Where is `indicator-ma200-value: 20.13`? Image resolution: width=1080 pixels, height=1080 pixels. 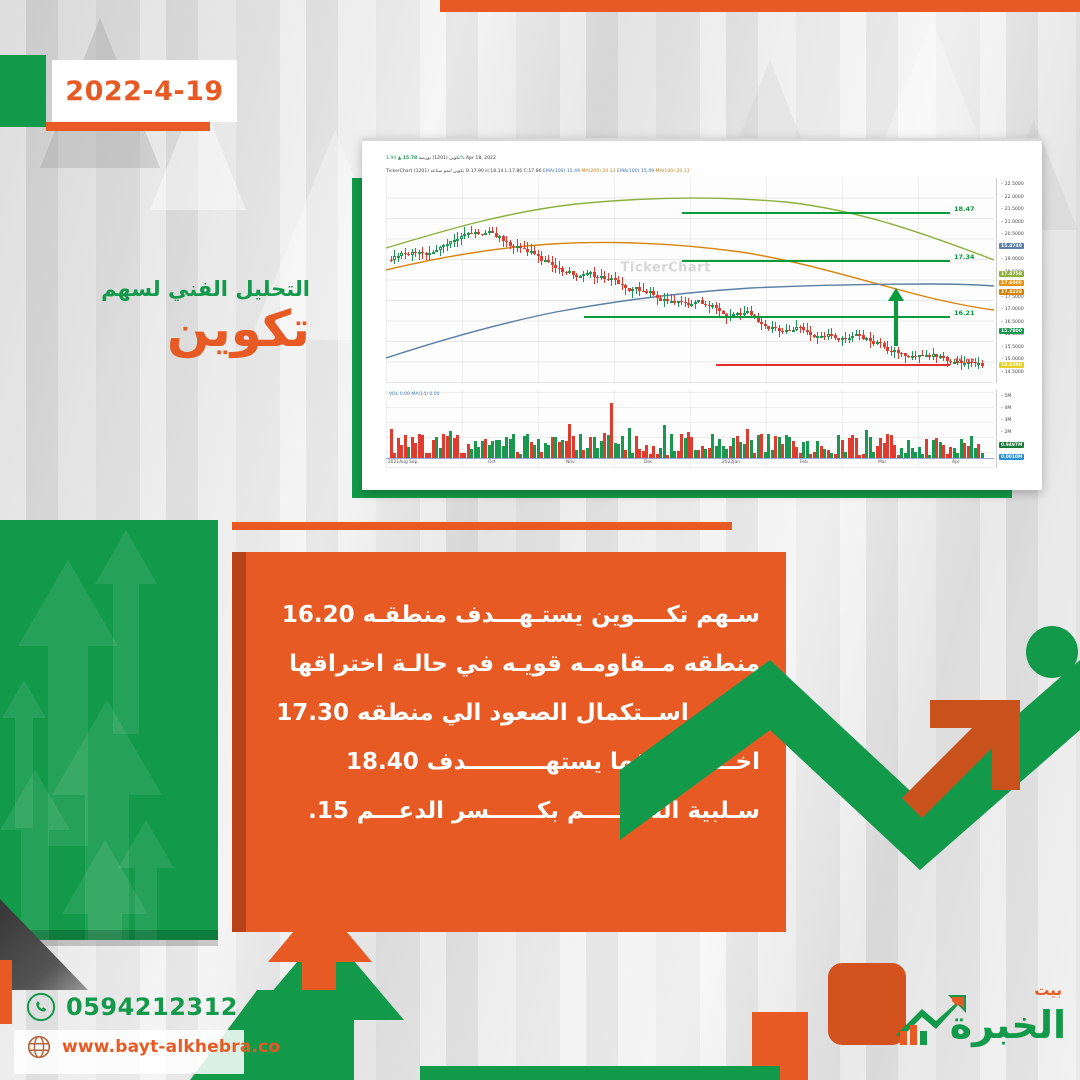
indicator-ma200-value: 20.13 is located at coordinates (609, 171).